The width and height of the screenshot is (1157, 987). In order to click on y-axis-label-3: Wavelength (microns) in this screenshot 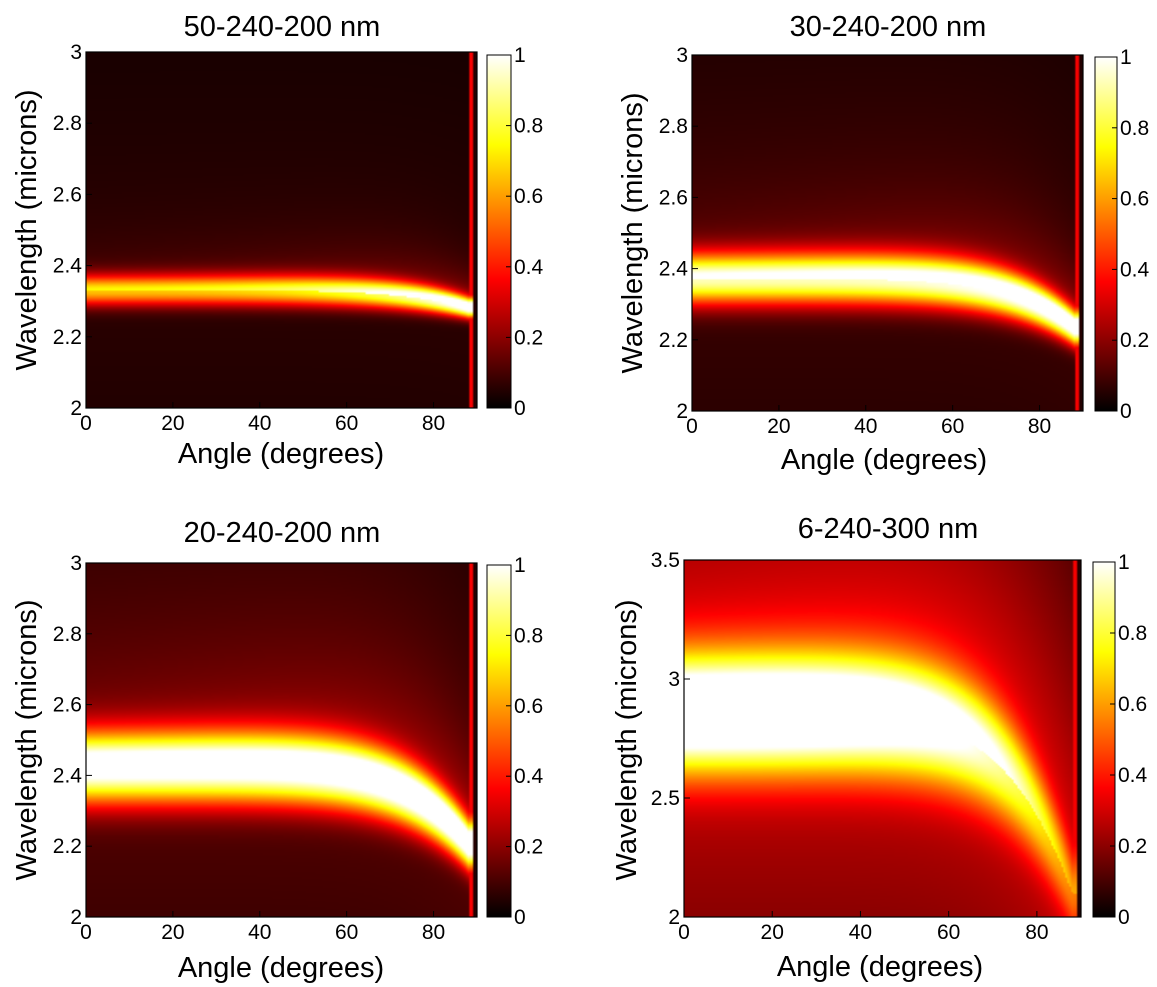, I will do `click(627, 740)`.